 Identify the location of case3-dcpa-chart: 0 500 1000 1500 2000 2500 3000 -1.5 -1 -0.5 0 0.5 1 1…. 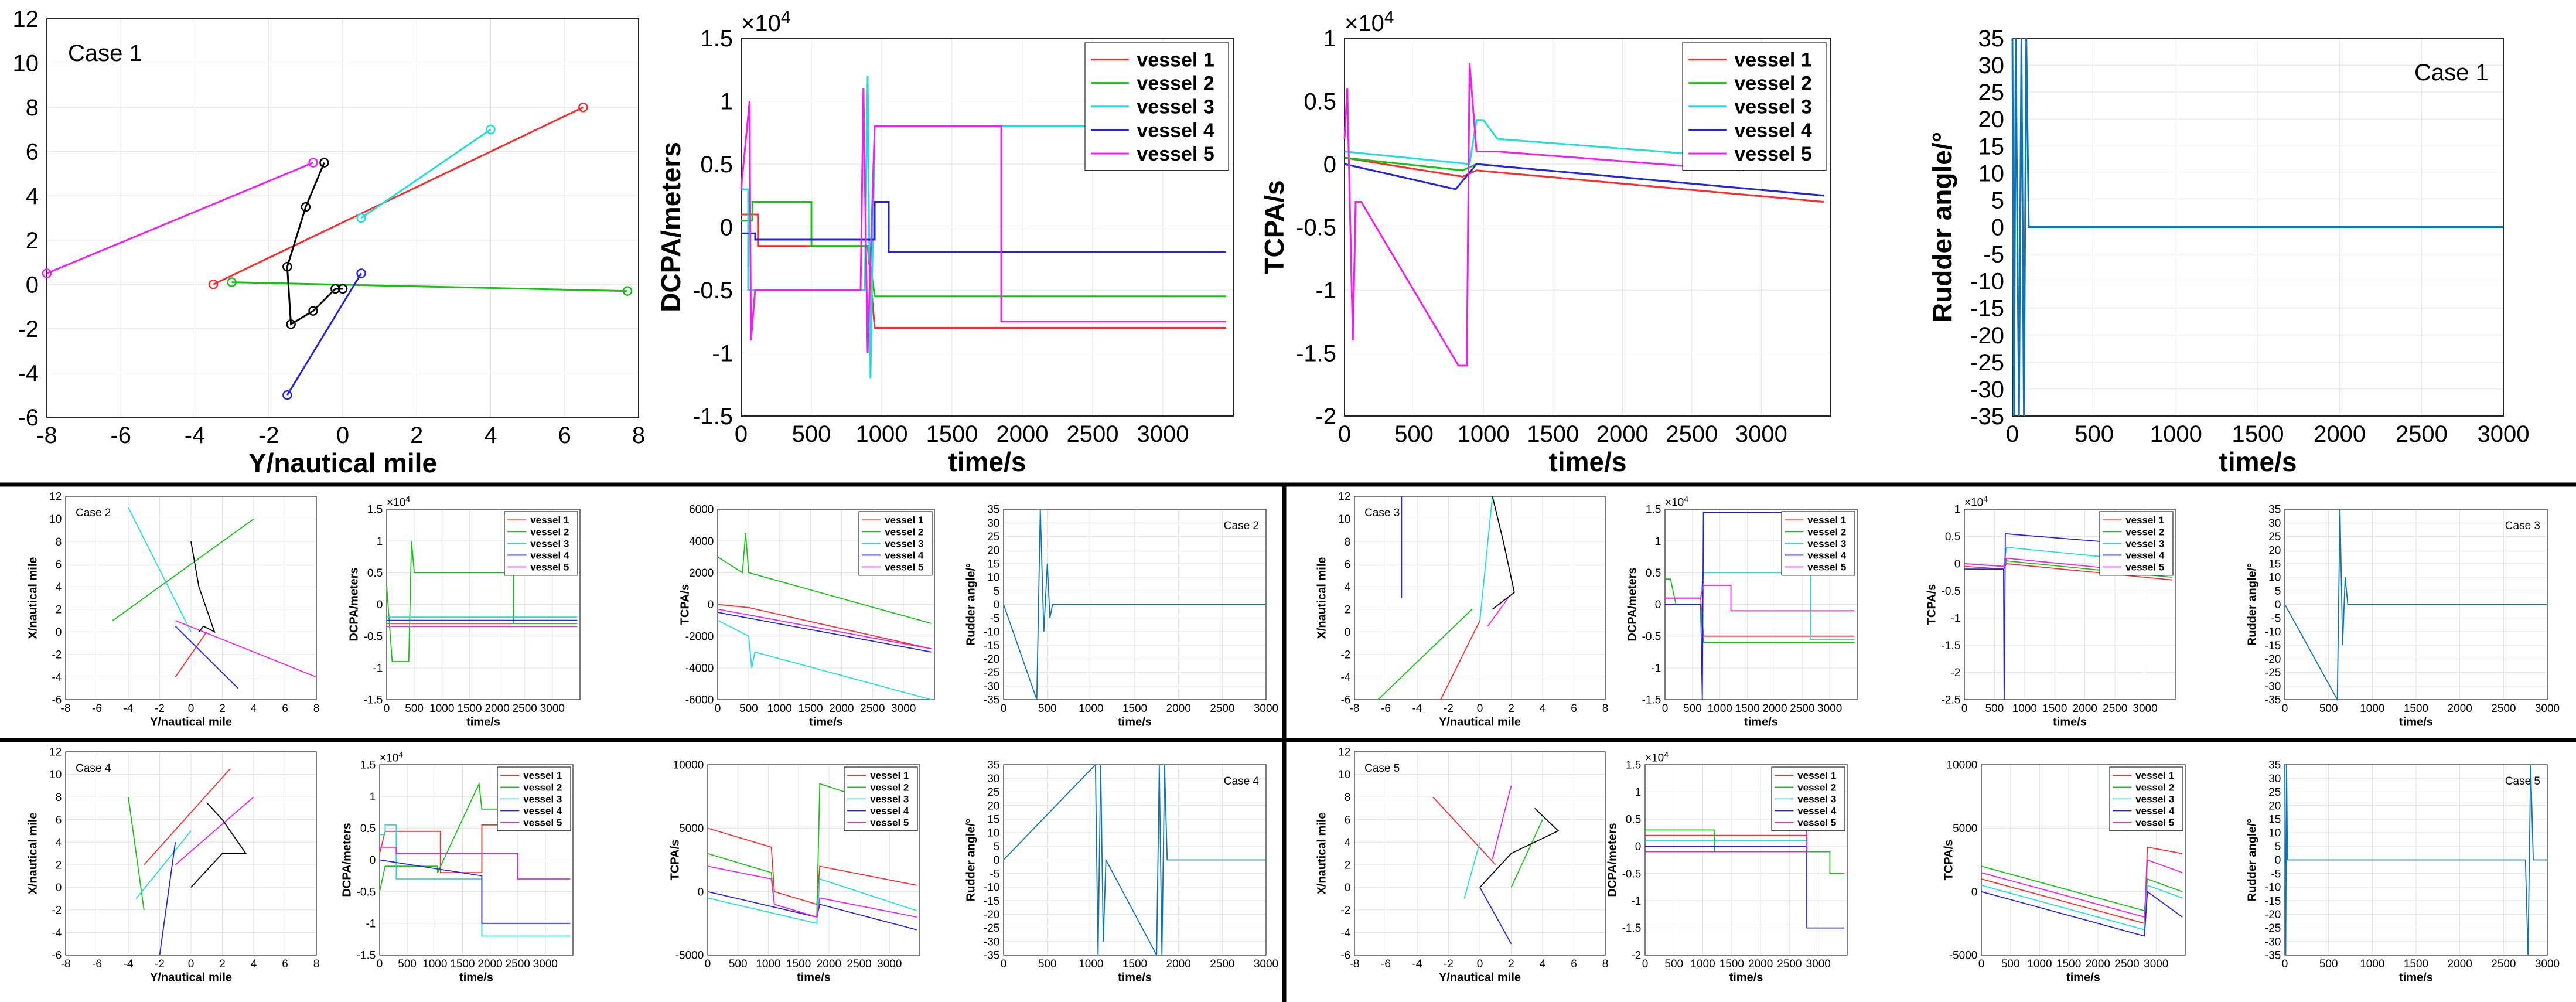
(1742, 612).